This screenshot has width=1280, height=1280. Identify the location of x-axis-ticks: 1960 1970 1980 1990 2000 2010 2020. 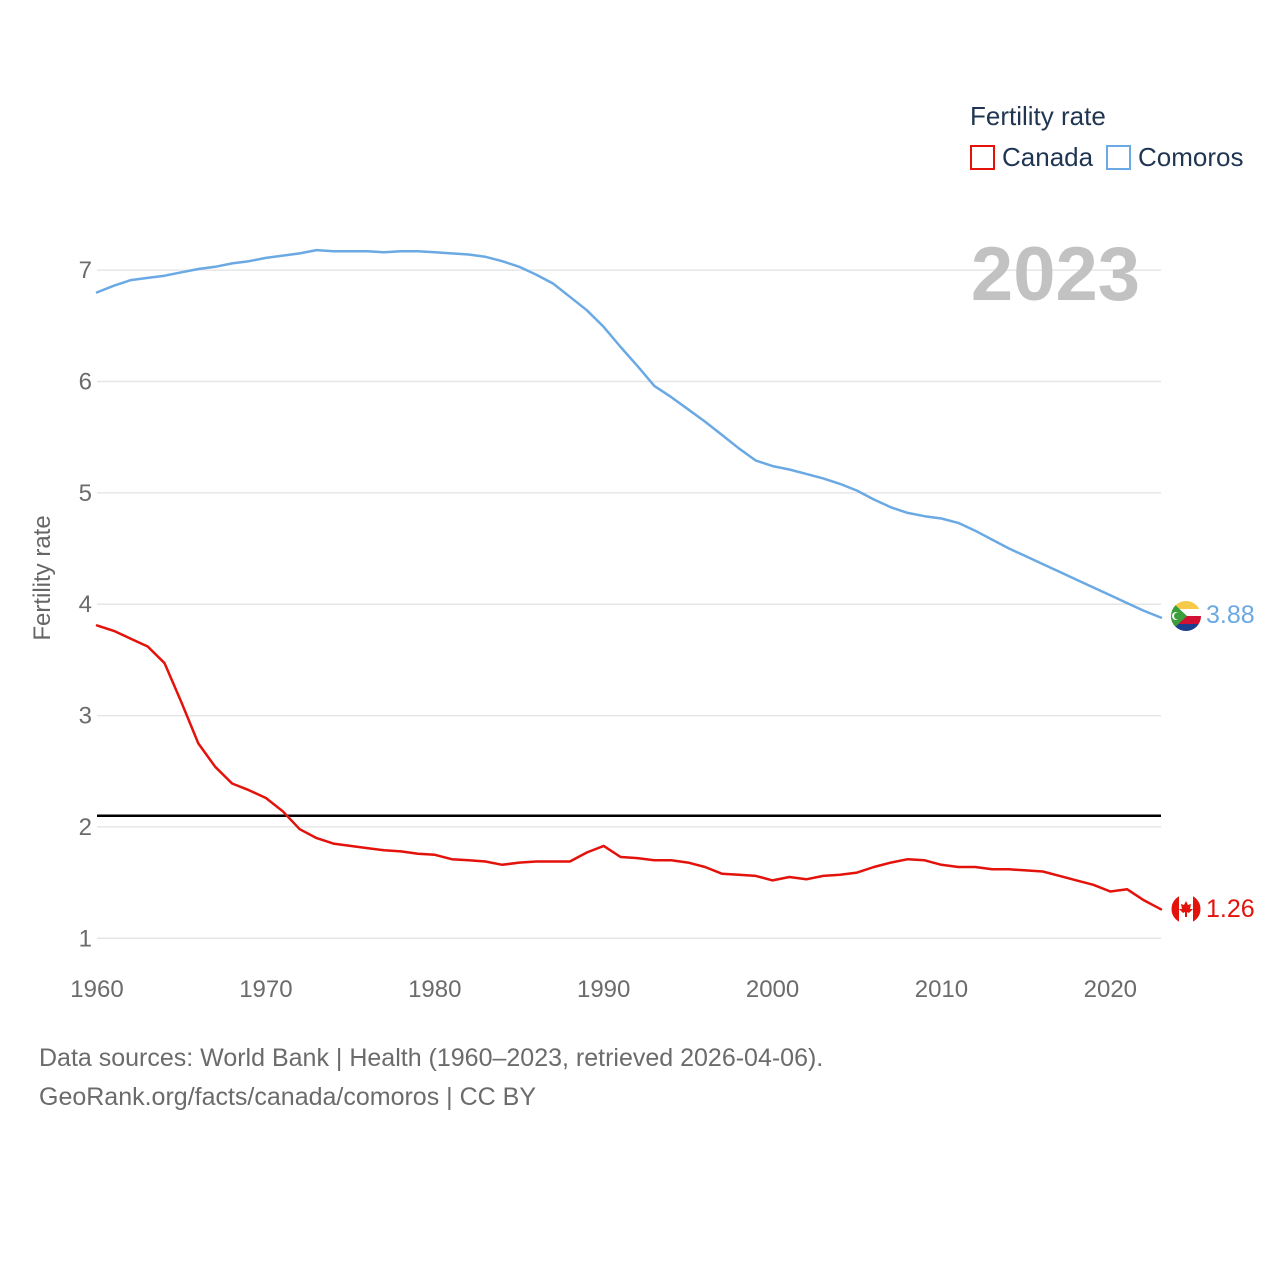
(603, 989).